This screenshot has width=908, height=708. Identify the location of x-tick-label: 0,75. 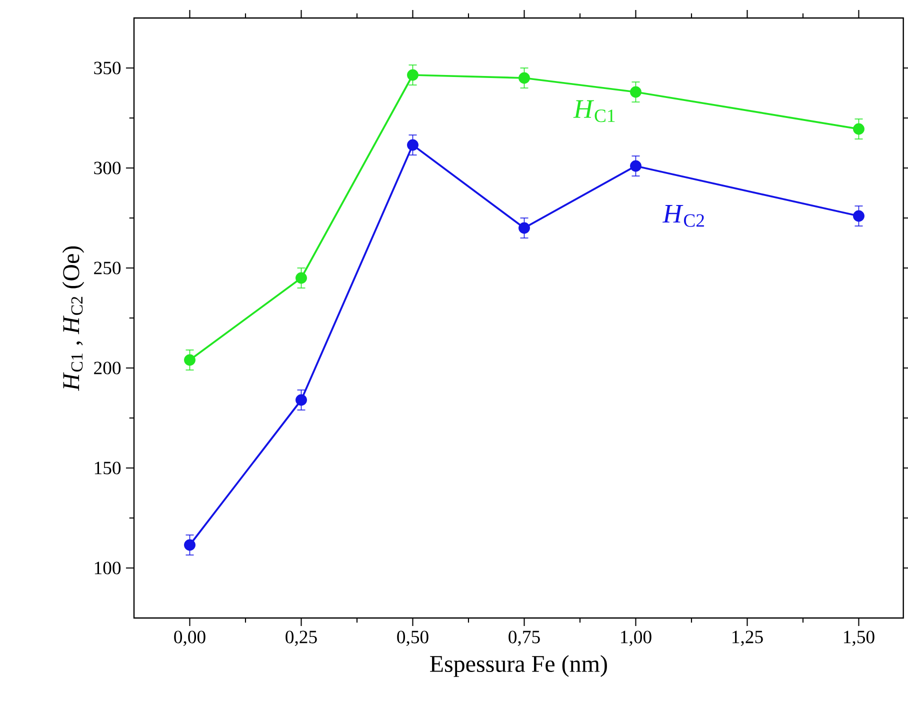
(524, 638).